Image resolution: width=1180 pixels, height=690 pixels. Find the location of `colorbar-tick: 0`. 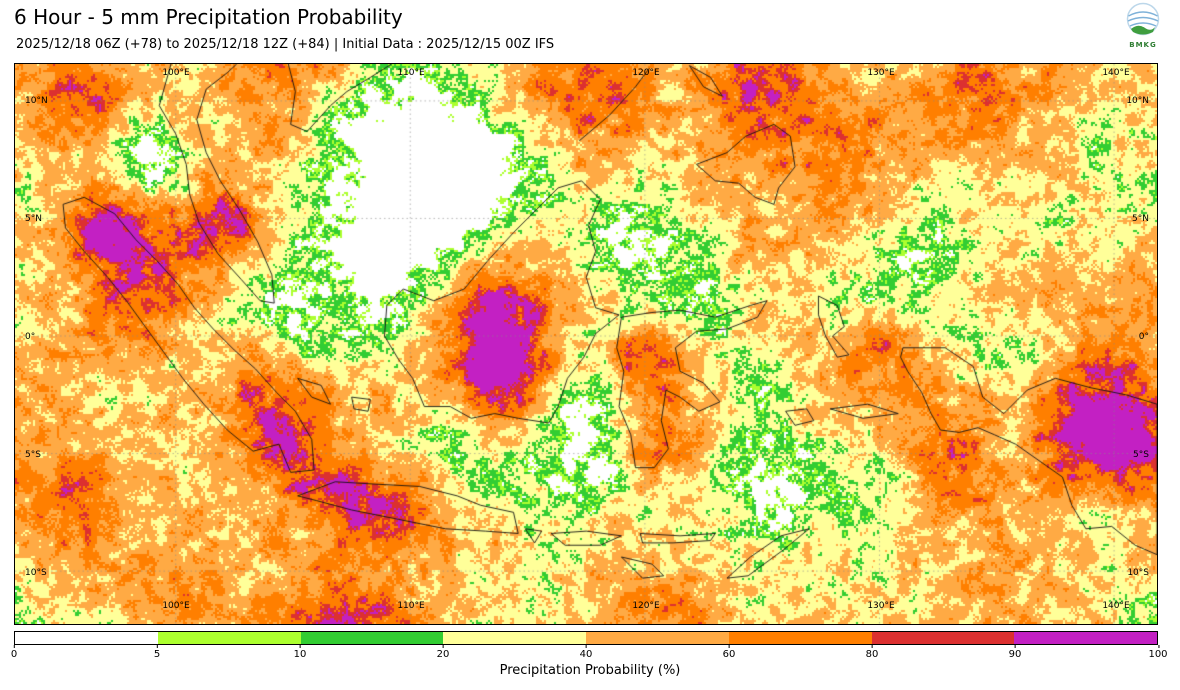

colorbar-tick: 0 is located at coordinates (14, 652).